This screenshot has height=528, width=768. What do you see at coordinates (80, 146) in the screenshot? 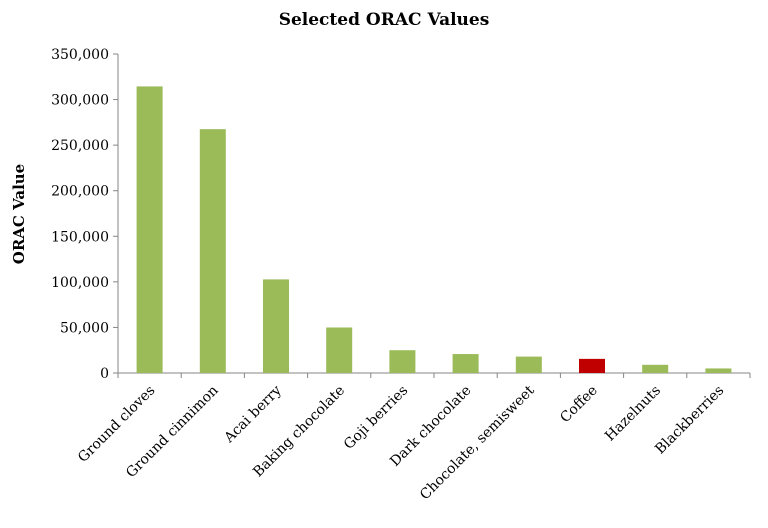
I see `y-tick-label: 250,000` at bounding box center [80, 146].